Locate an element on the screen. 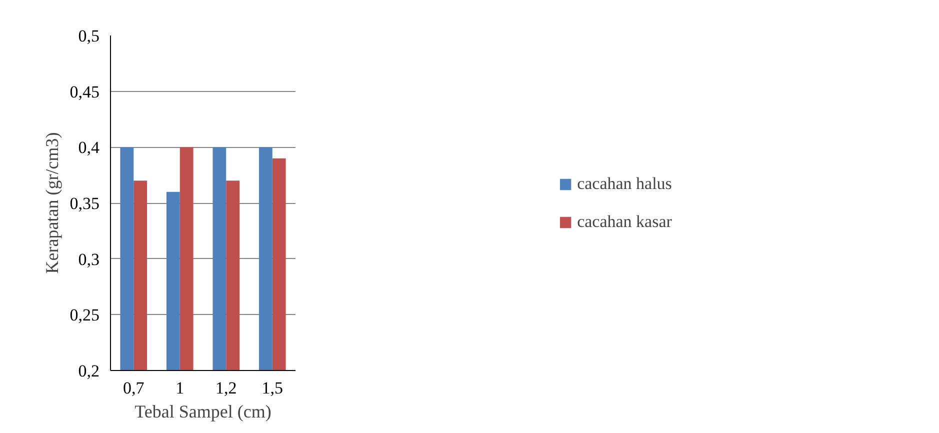 Image resolution: width=939 pixels, height=433 pixels. y-tick-label: 0,25 is located at coordinates (85, 315).